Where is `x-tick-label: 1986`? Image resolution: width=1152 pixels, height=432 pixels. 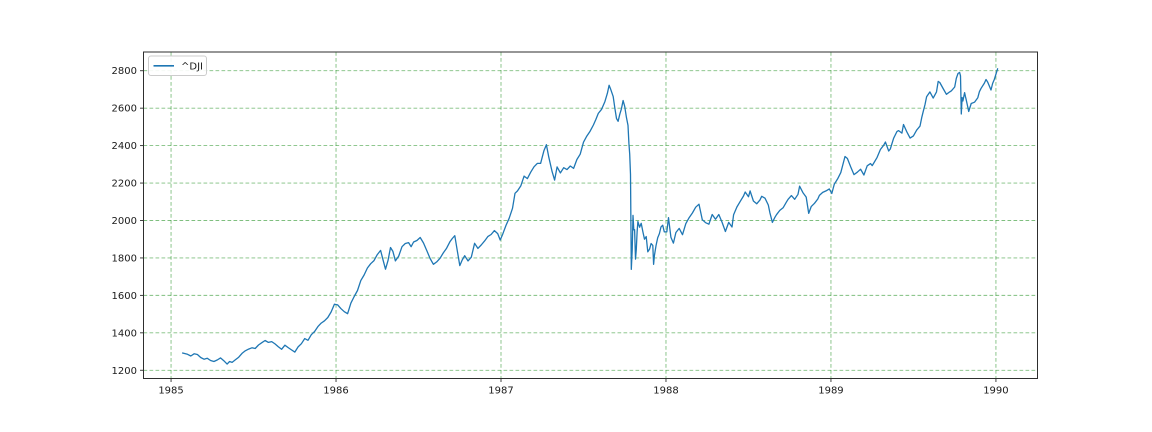 x-tick-label: 1986 is located at coordinates (335, 391).